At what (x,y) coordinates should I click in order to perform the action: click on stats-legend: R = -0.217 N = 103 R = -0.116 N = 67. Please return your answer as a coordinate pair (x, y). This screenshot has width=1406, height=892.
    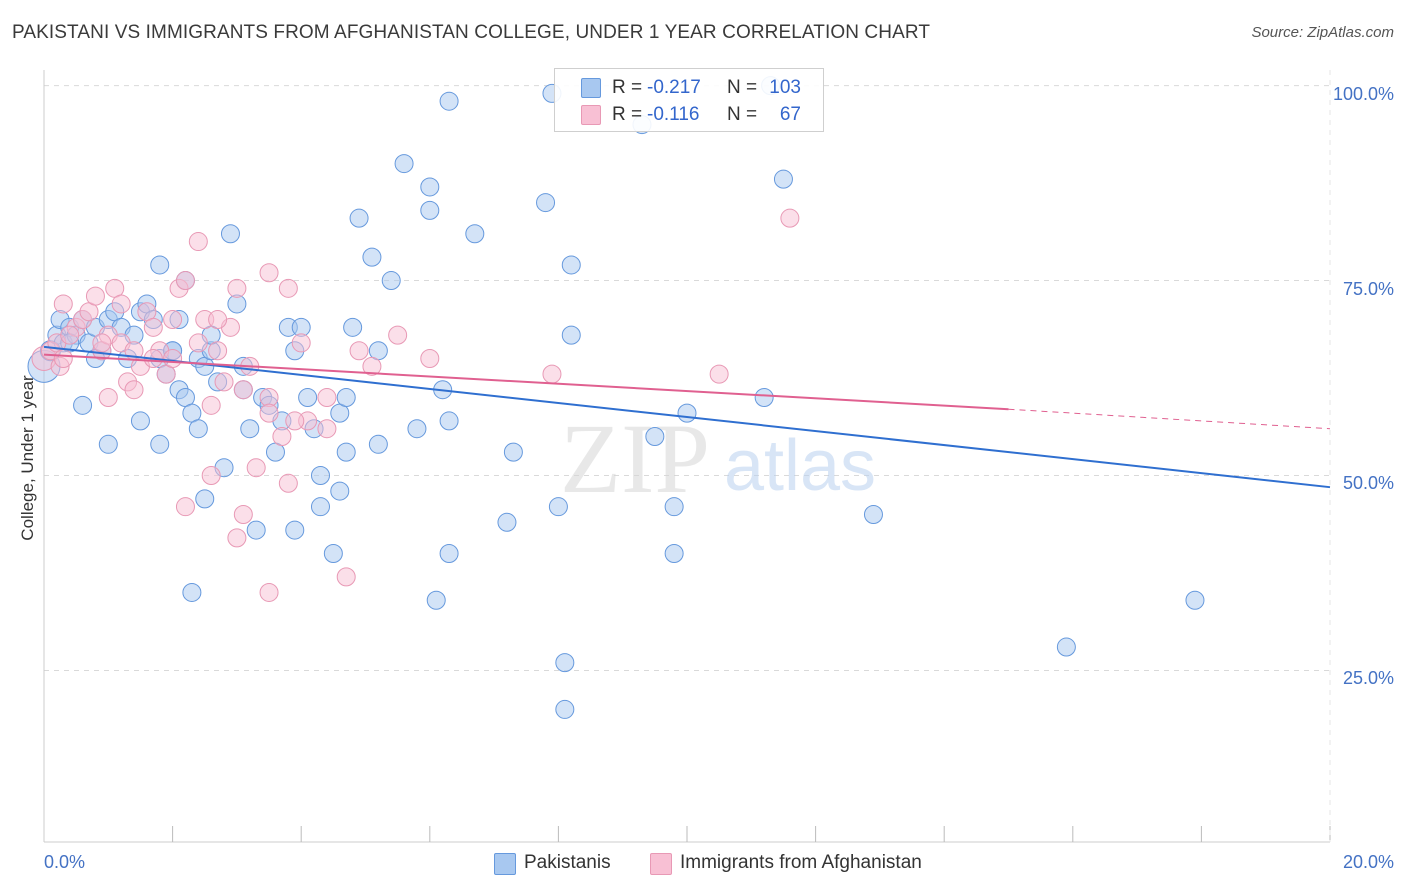
    Looking at the image, I should click on (689, 100).